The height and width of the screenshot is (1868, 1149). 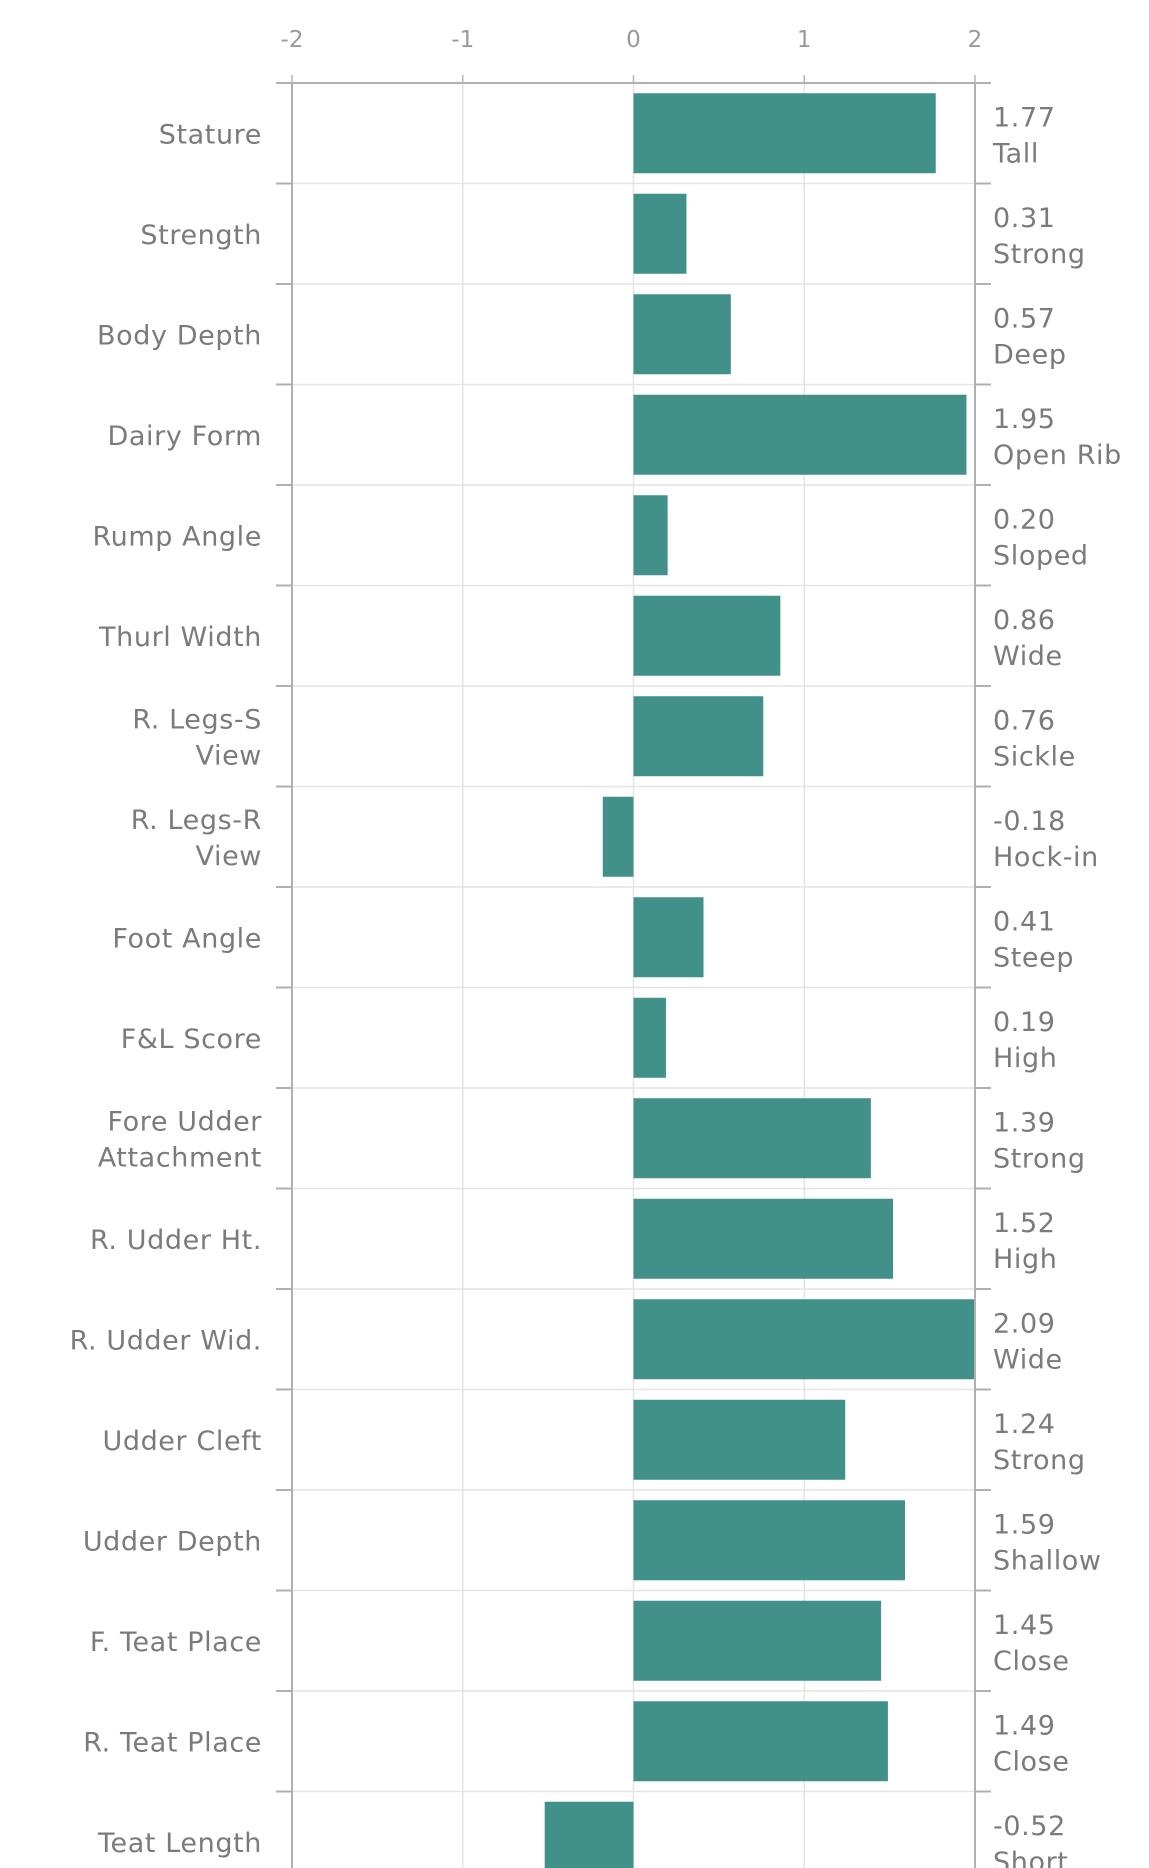 I want to click on category-label-line: Rump Angle, so click(x=177, y=536).